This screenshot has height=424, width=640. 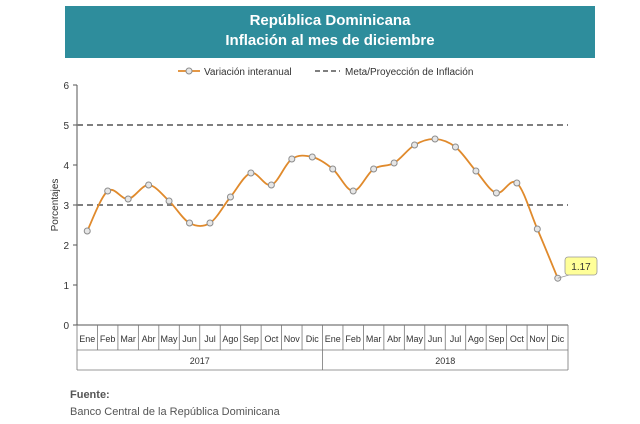 I want to click on y-tick-label: 5, so click(x=66, y=126).